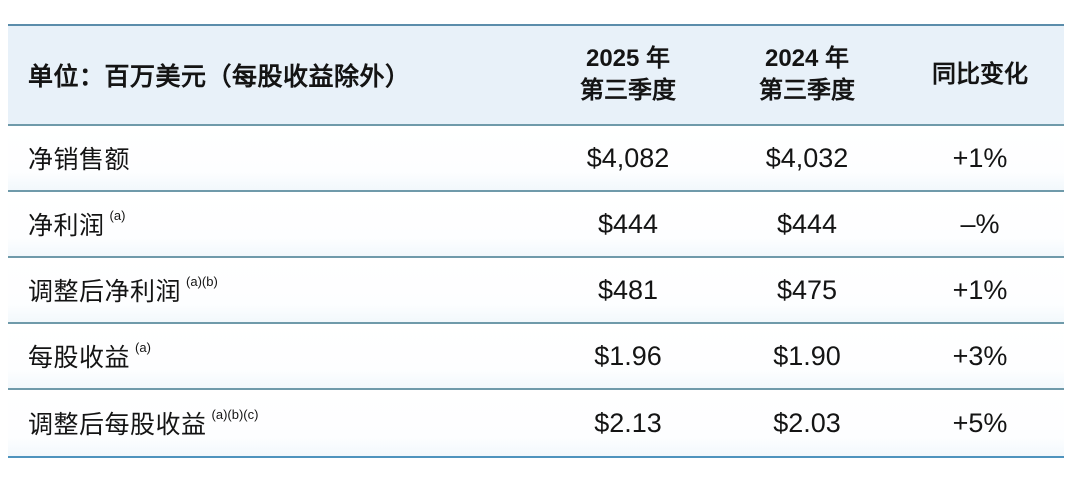 The image size is (1080, 482). Describe the element at coordinates (807, 58) in the screenshot. I see `column-header-q3-2024-line1: 2024 年` at that location.